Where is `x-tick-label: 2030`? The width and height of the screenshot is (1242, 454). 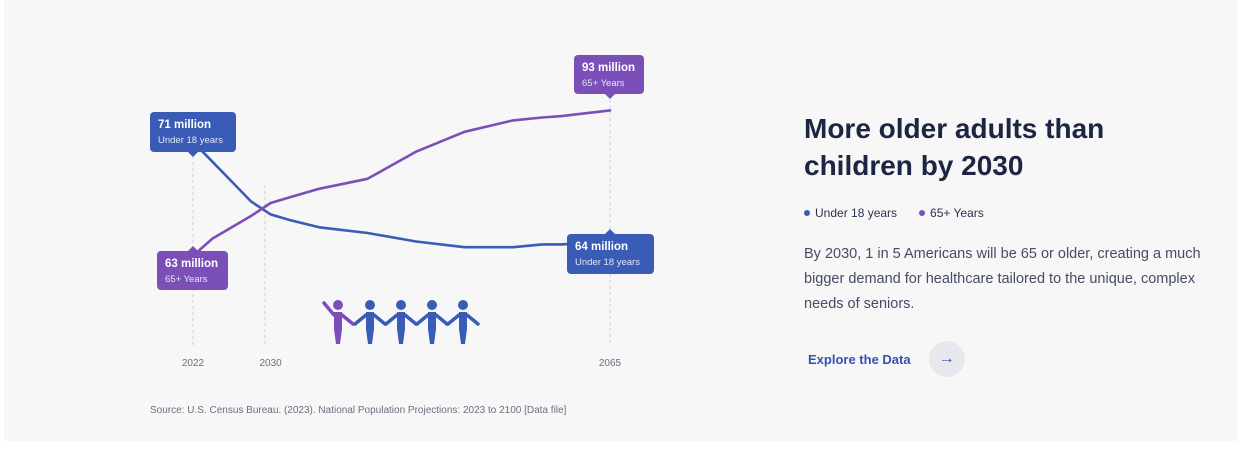 x-tick-label: 2030 is located at coordinates (270, 363).